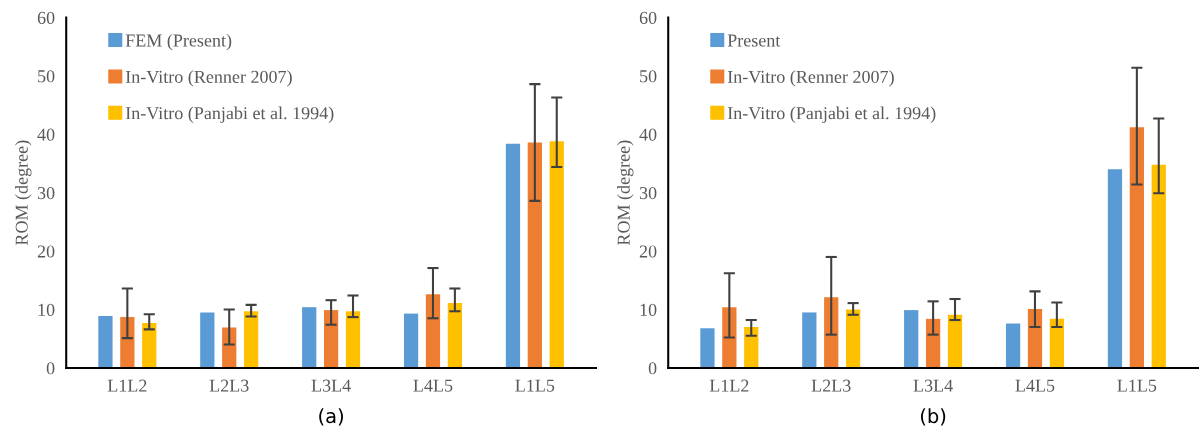  I want to click on legend-label: FEM (Present), so click(178, 42).